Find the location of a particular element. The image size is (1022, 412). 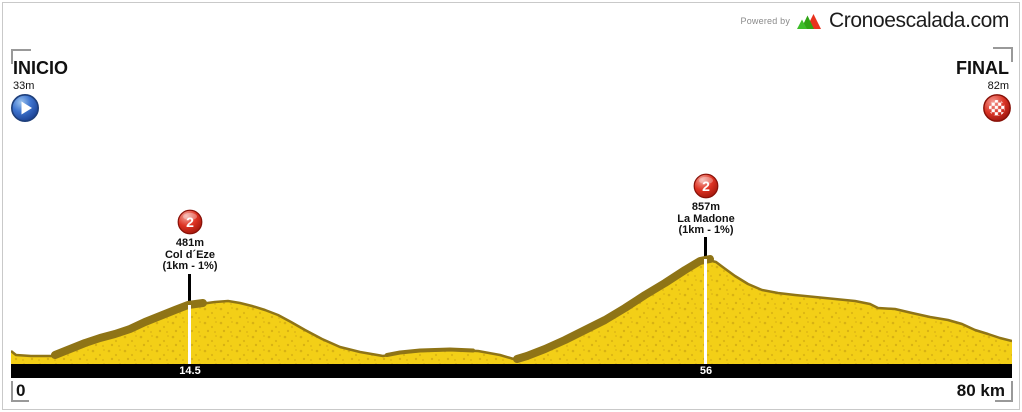

cronoescalada-logo-icon is located at coordinates (809, 21).